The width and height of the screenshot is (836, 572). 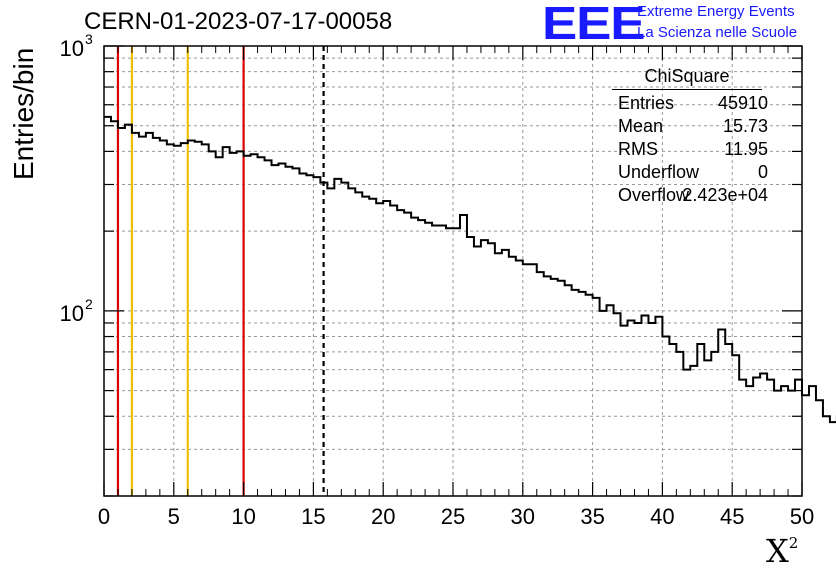 What do you see at coordinates (523, 516) in the screenshot?
I see `x-tick-label: 30` at bounding box center [523, 516].